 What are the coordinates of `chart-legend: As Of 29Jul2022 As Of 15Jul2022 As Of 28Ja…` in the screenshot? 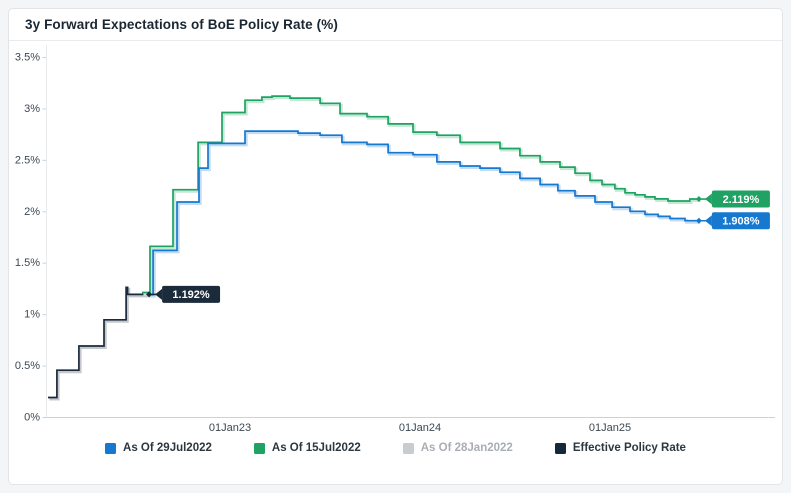 It's located at (395, 448).